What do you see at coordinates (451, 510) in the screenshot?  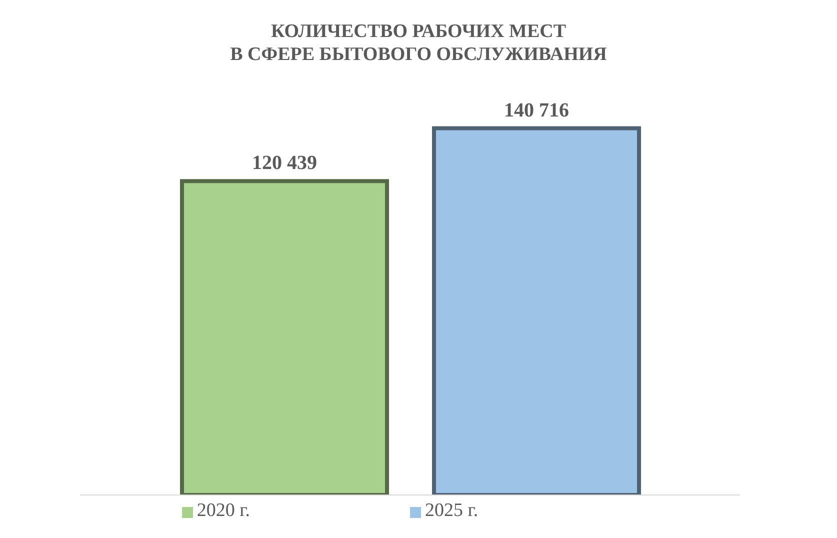 I see `legend-label: 2025 г.` at bounding box center [451, 510].